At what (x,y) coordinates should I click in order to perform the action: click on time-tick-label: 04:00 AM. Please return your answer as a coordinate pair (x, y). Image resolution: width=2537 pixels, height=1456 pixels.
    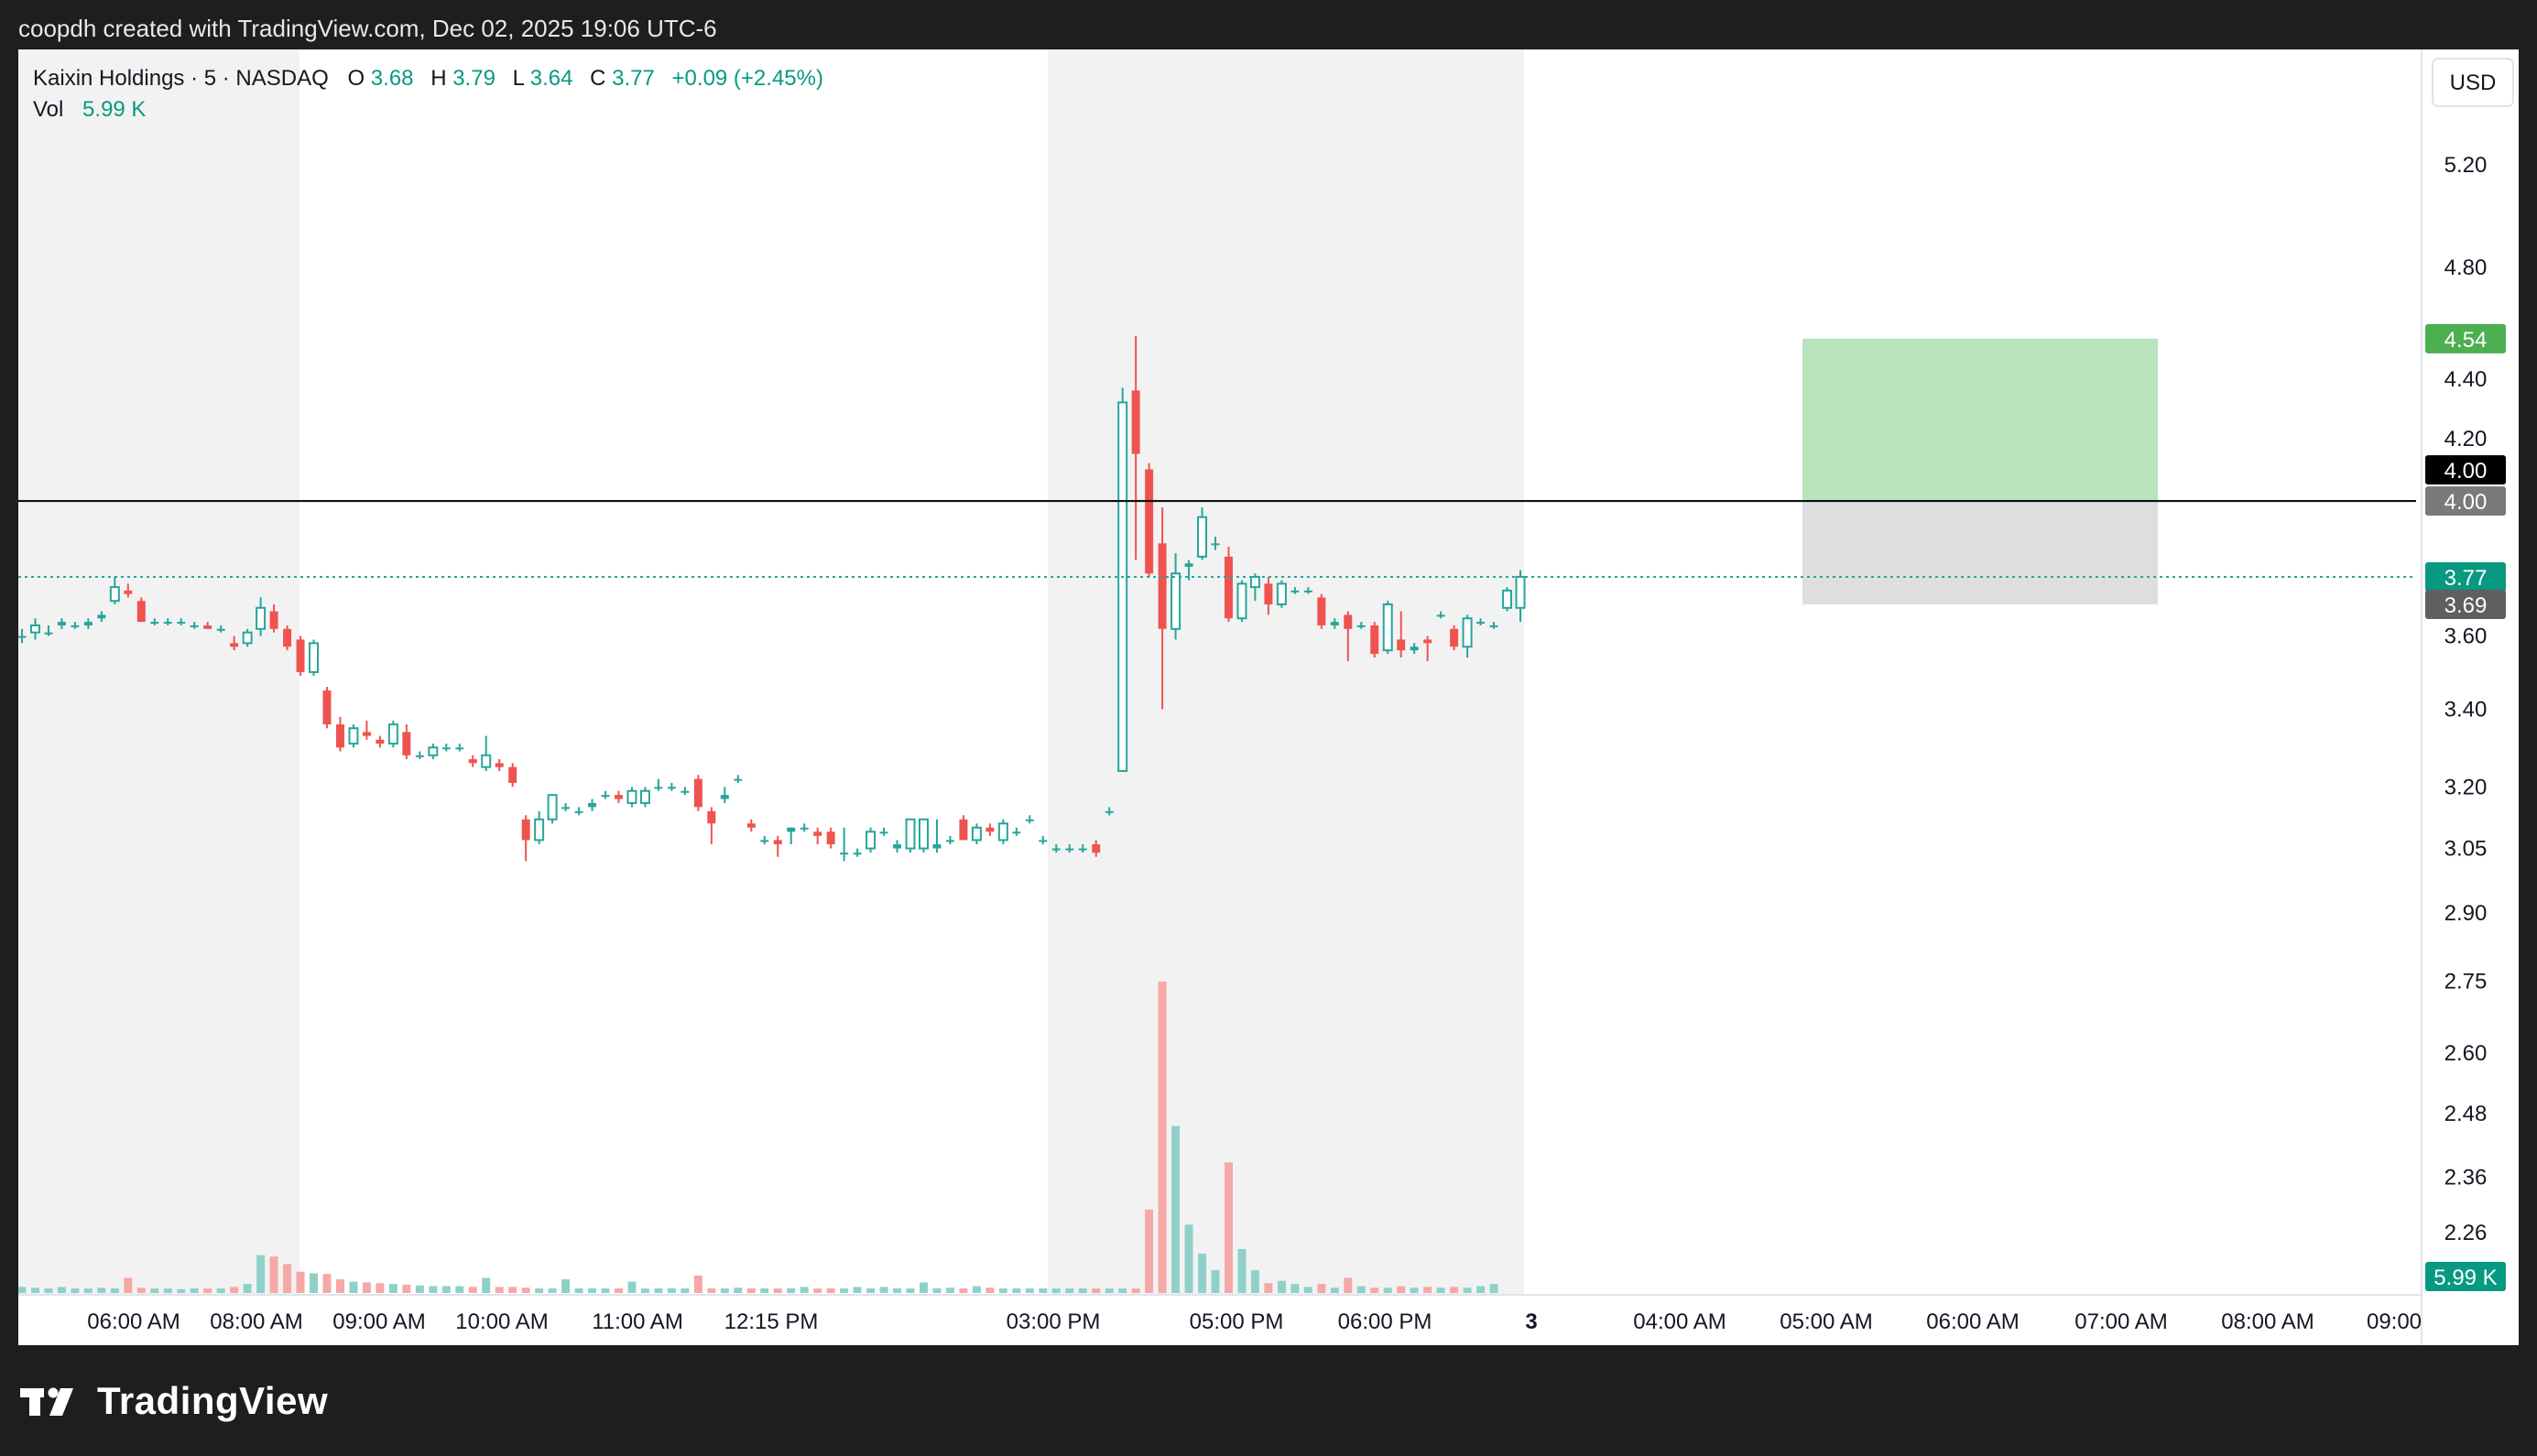
    Looking at the image, I should click on (1679, 1321).